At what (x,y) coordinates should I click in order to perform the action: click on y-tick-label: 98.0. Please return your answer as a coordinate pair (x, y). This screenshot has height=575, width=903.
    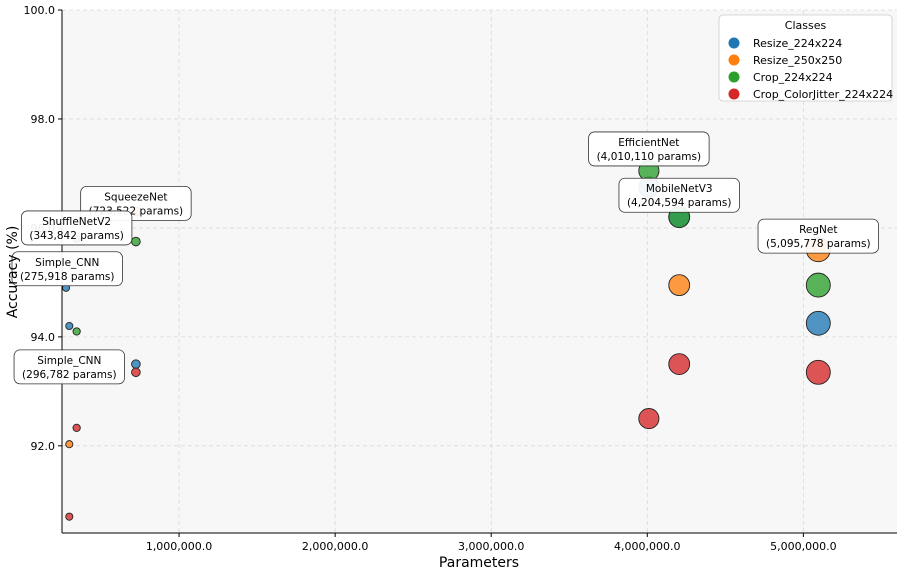
    Looking at the image, I should click on (43, 119).